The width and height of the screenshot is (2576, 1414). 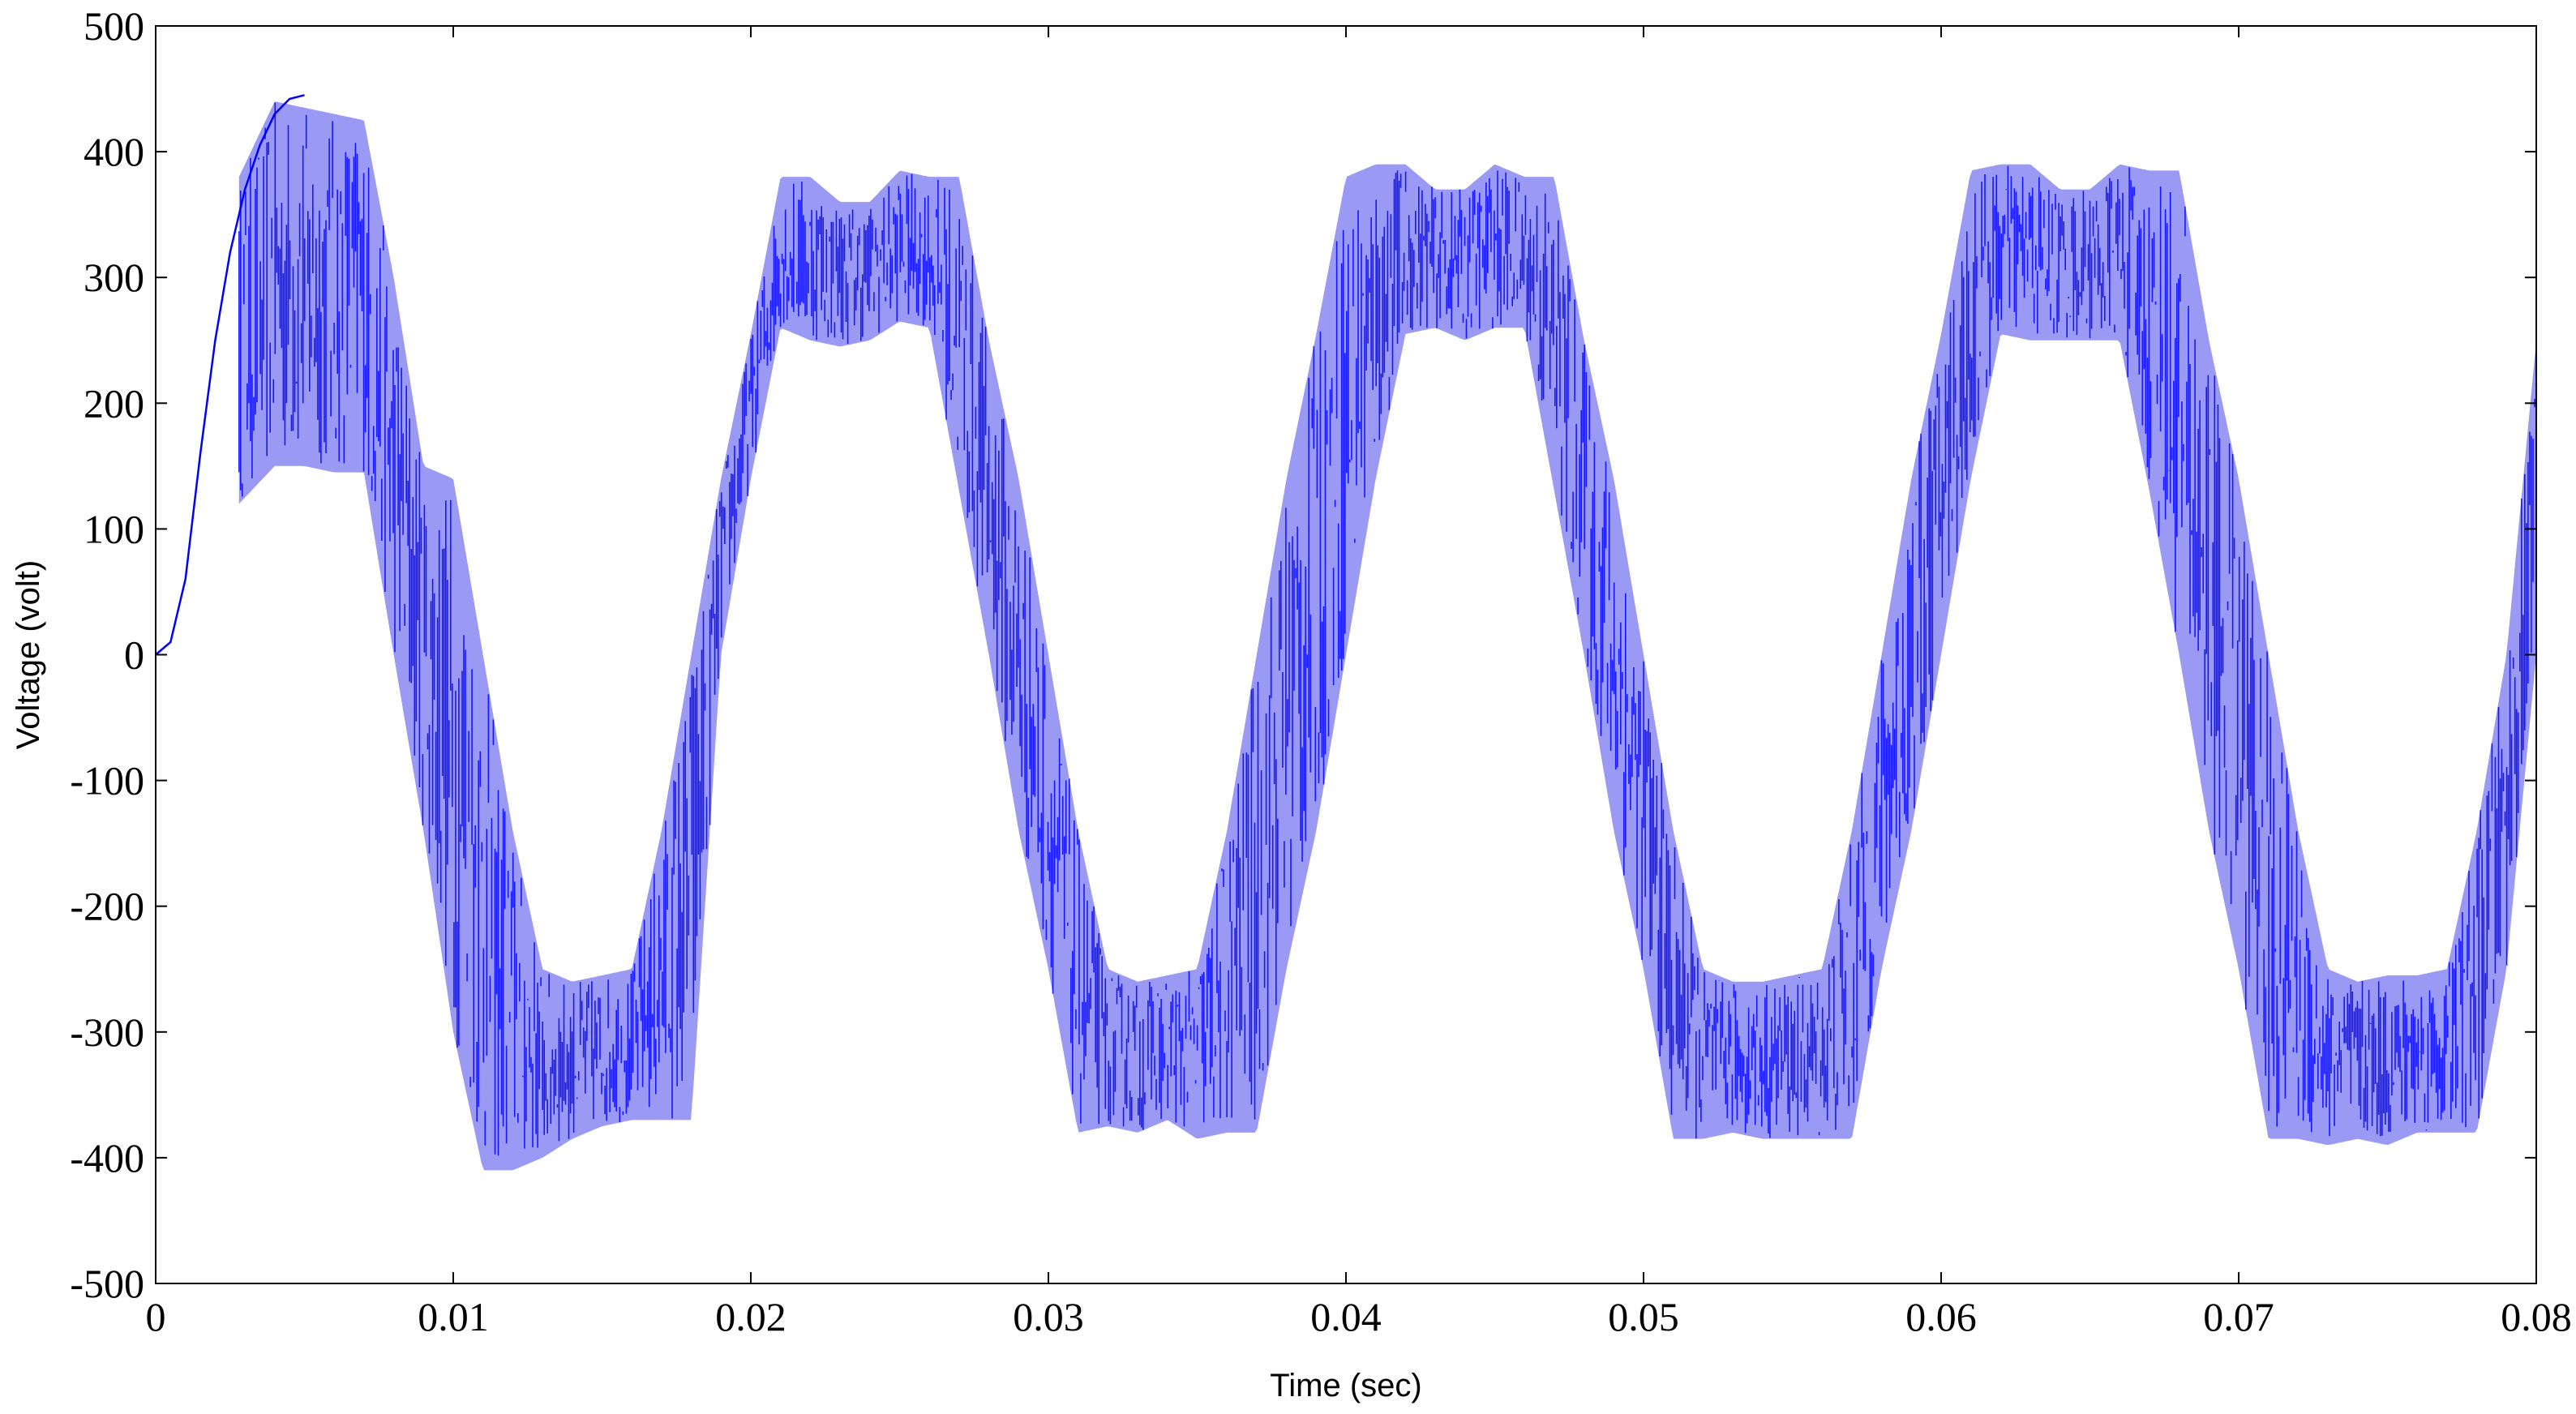 What do you see at coordinates (107, 780) in the screenshot?
I see `y-tick-label: -100` at bounding box center [107, 780].